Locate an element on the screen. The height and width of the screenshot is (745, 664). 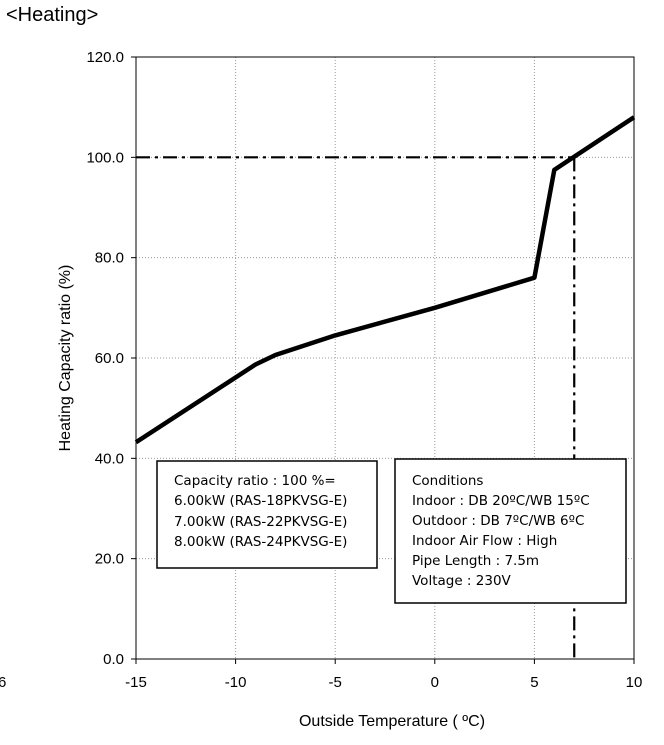
x-axis-title: Outside Temperature ( ºC) is located at coordinates (392, 721).